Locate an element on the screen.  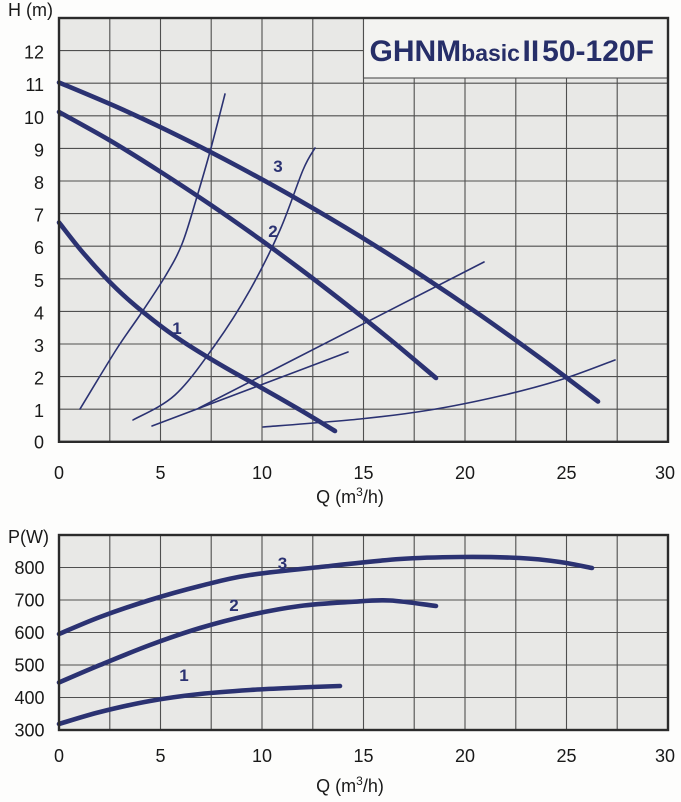
svg-text: 600 is located at coordinates (29, 633).